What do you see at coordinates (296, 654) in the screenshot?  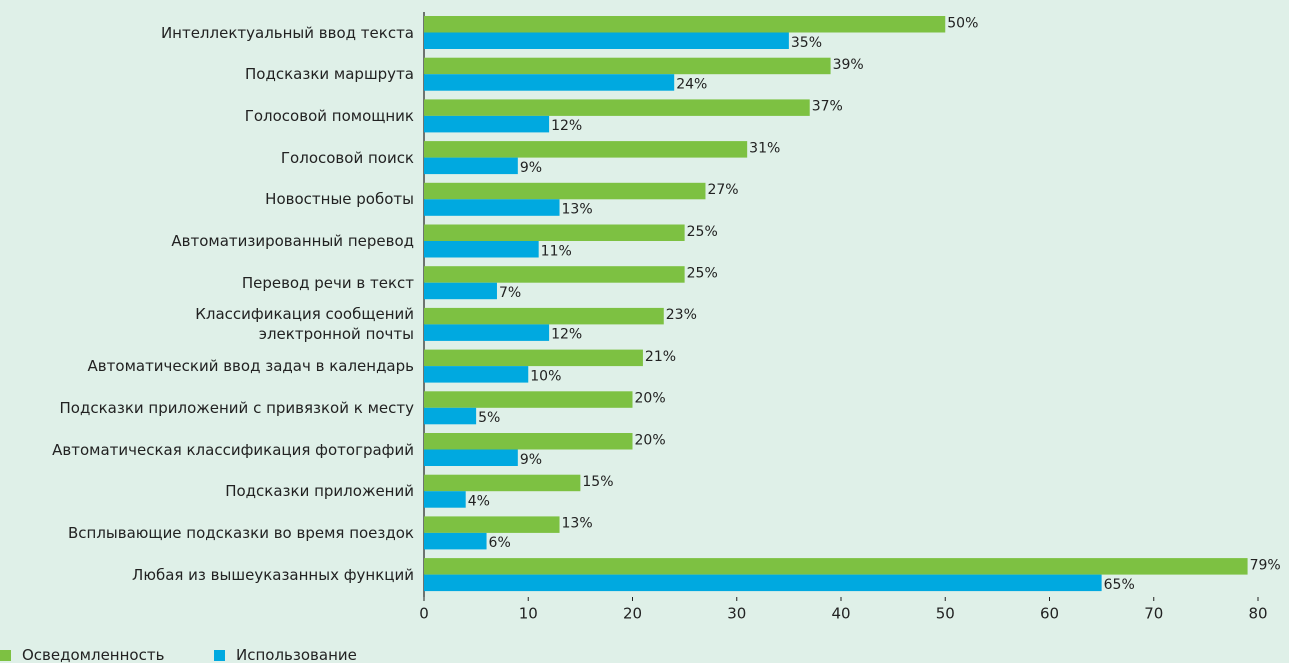 I see `legend-label: Использование` at bounding box center [296, 654].